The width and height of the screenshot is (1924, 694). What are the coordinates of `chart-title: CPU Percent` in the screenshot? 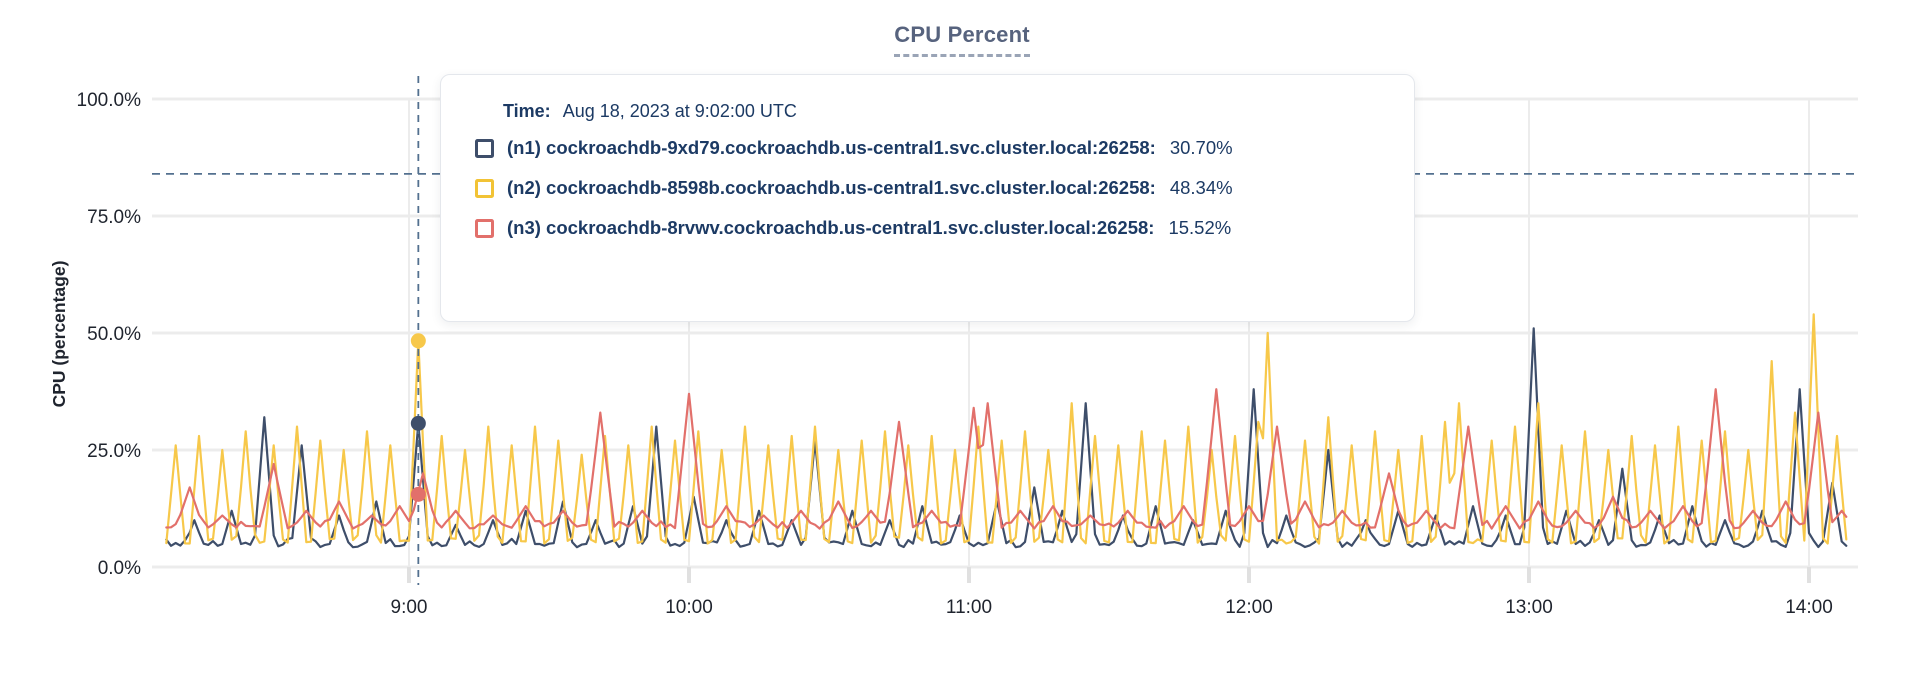 It's located at (962, 39).